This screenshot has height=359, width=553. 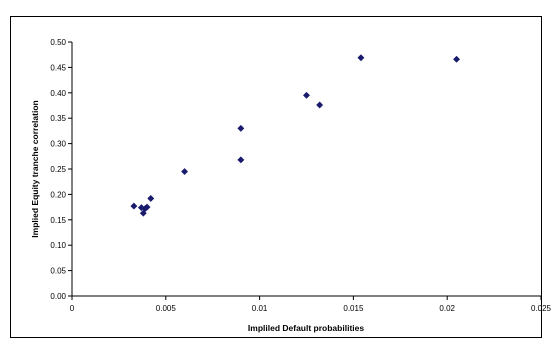 What do you see at coordinates (306, 328) in the screenshot?
I see `x-axis-title: Impliled Default probabilities` at bounding box center [306, 328].